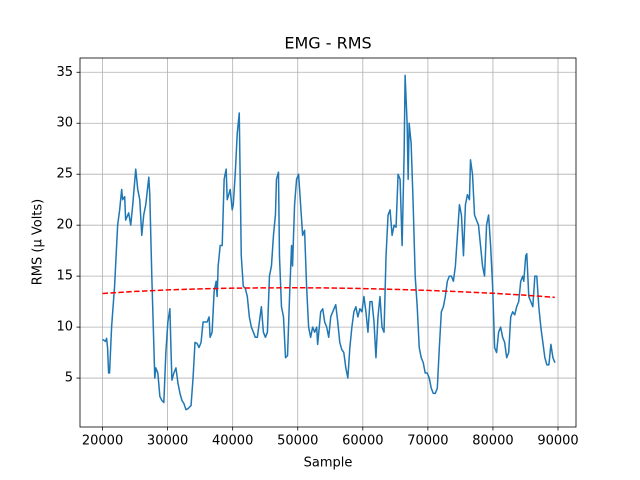  Describe the element at coordinates (327, 43) in the screenshot. I see `chart-title: EMG - RMS` at that location.